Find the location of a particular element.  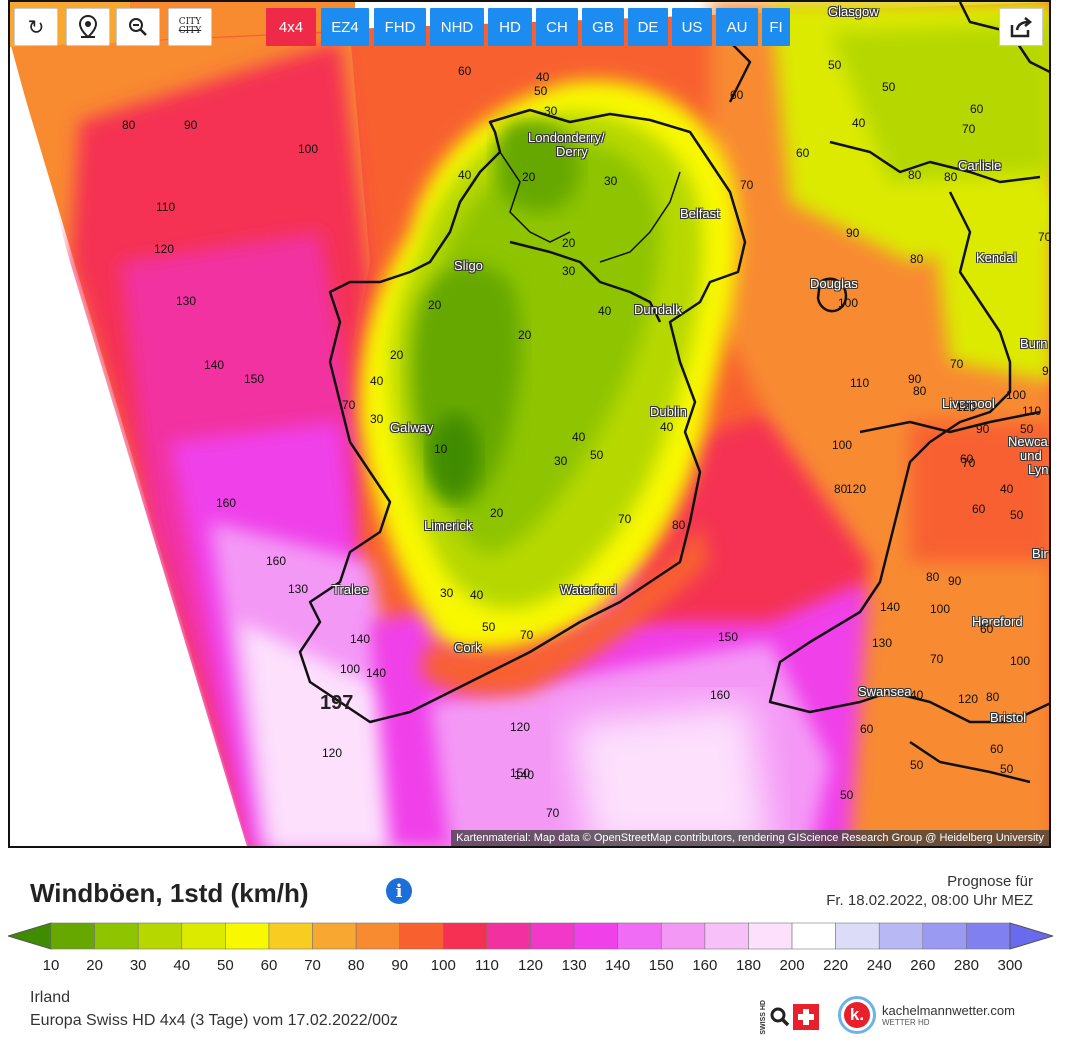

model-button-fhd: FHD is located at coordinates (400, 27).